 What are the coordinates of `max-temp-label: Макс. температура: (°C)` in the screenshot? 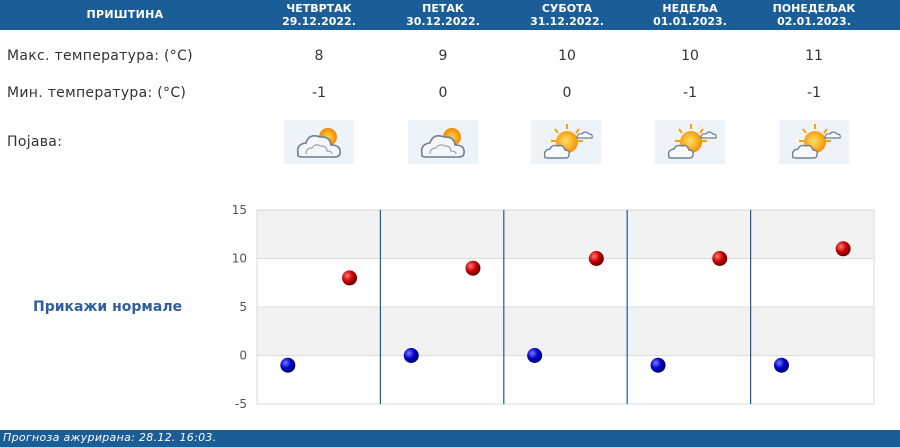 It's located at (100, 56).